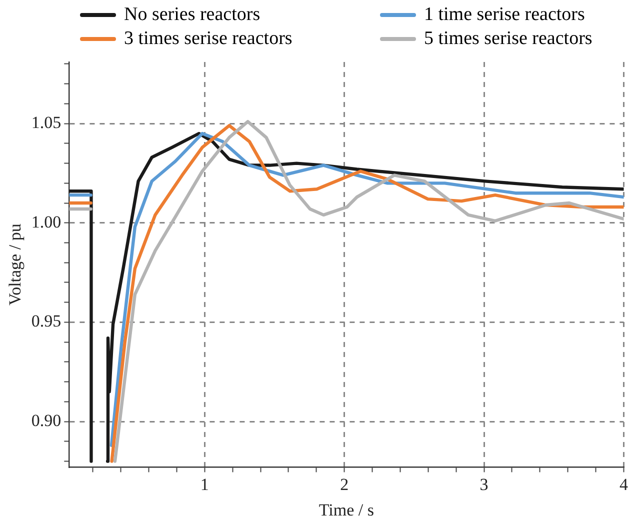 The image size is (631, 523). Describe the element at coordinates (508, 39) in the screenshot. I see `legend-label: 5 times serise reactors` at that location.